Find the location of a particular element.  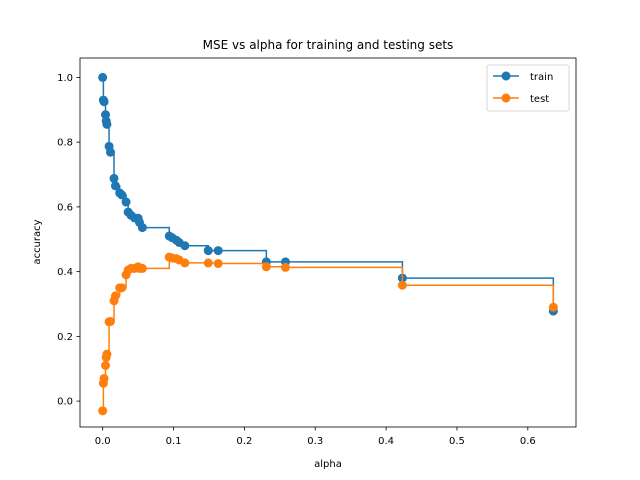

legend: train test is located at coordinates (528, 88).